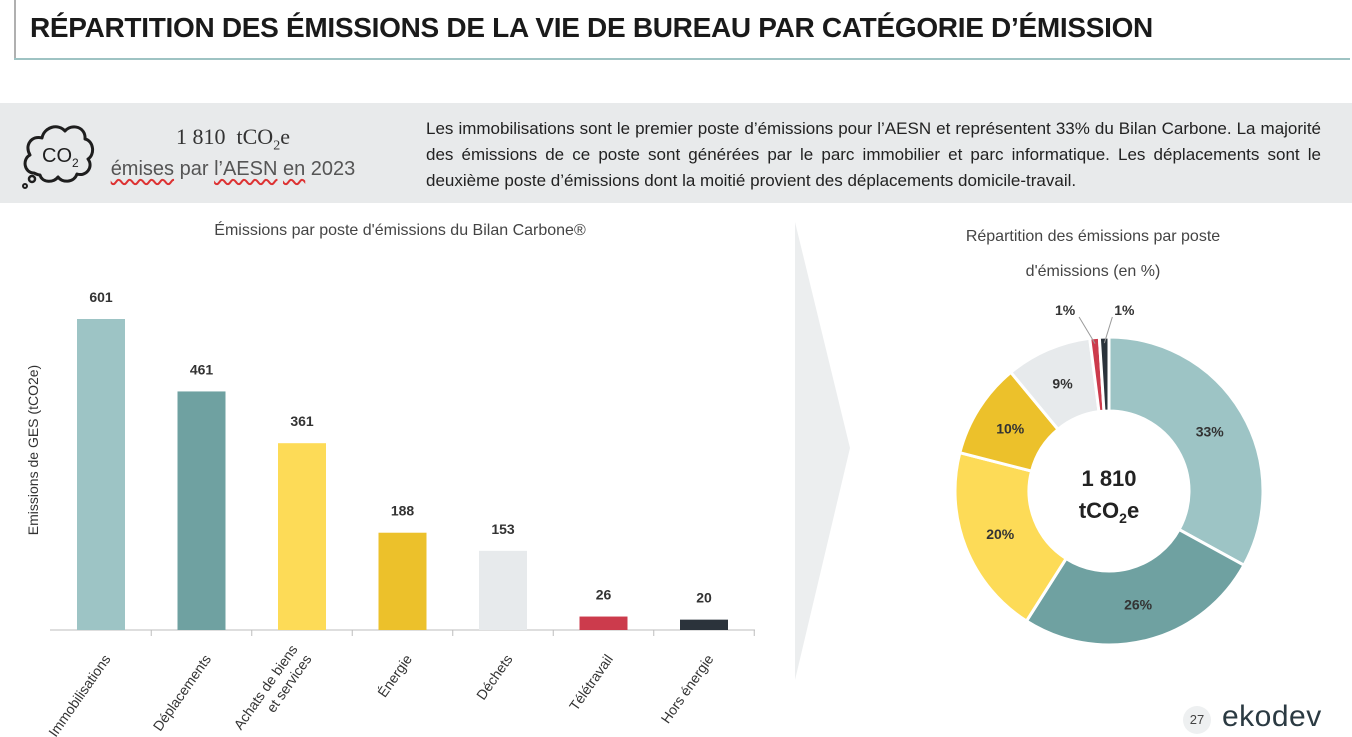  Describe the element at coordinates (1138, 604) in the screenshot. I see `donut-slice-label: 26%` at that location.